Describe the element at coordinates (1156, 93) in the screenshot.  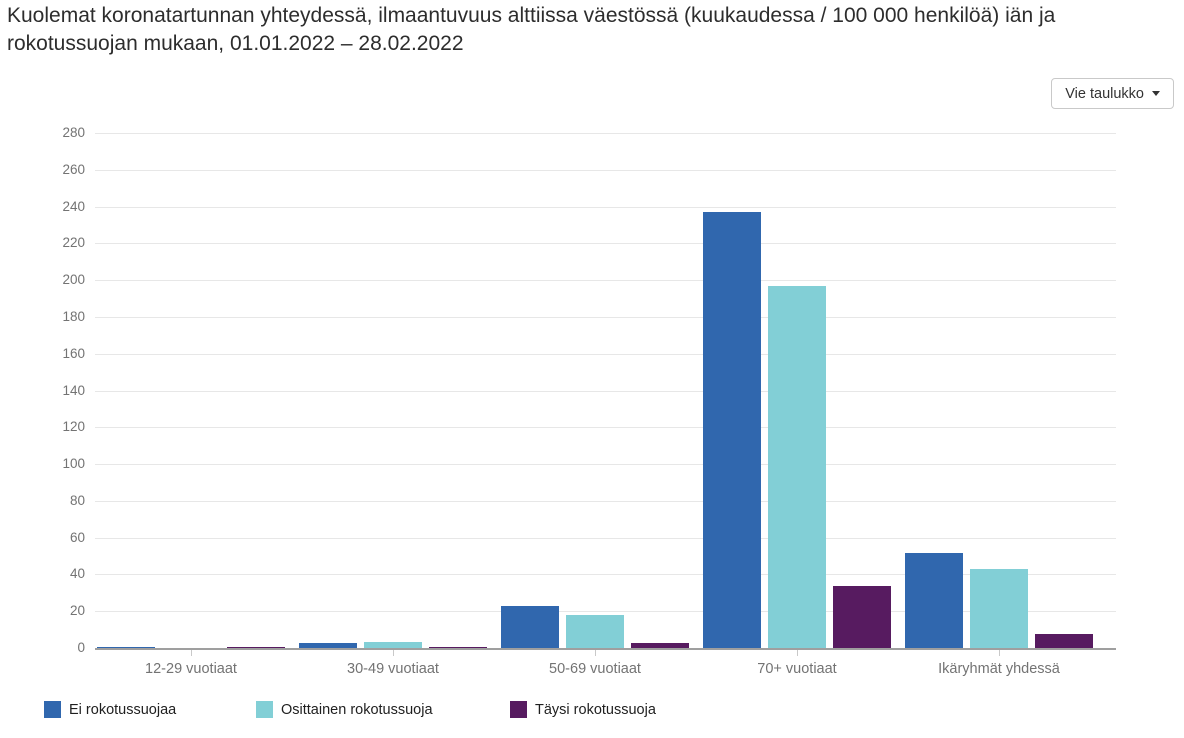
I see `caret-down-icon` at that location.